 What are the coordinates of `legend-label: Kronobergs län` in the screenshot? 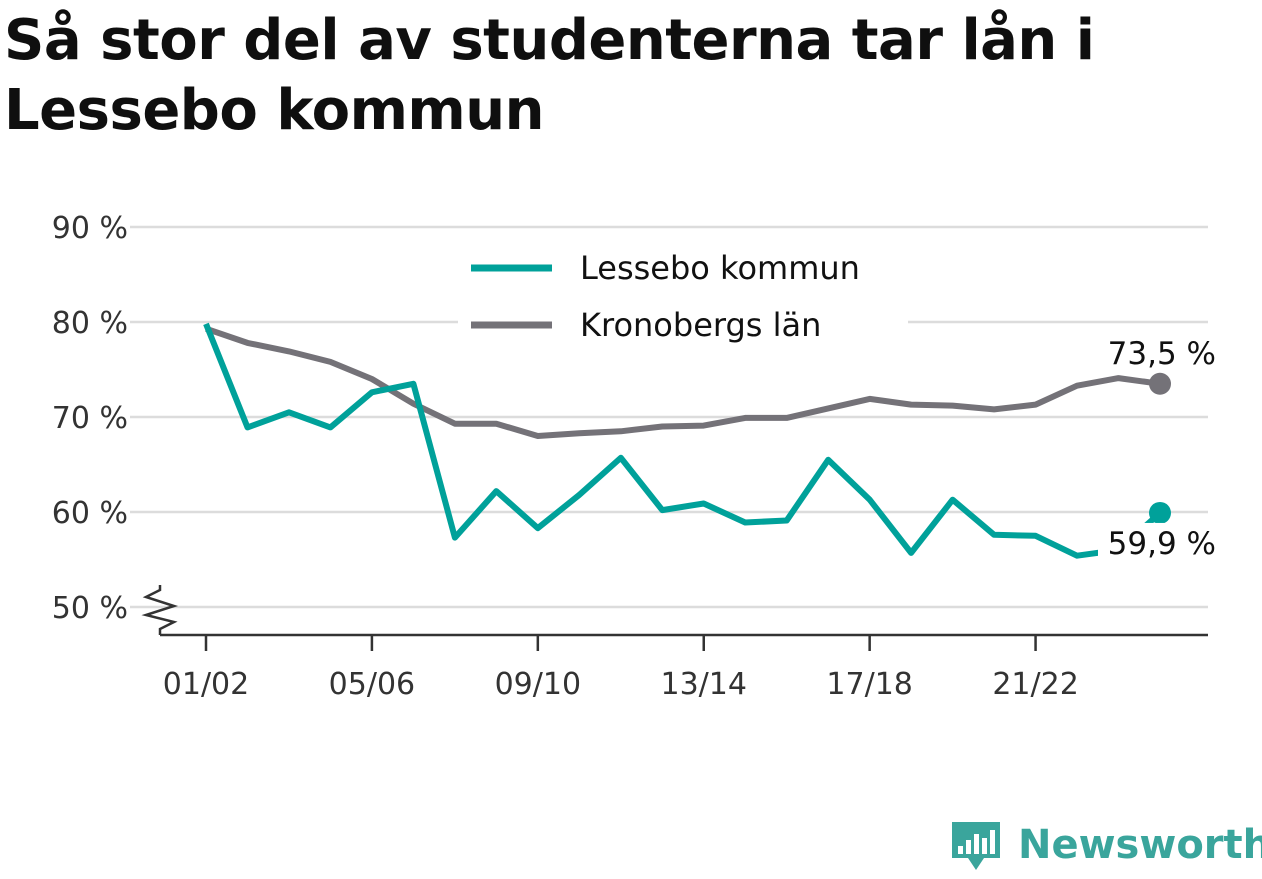 It's located at (700, 325).